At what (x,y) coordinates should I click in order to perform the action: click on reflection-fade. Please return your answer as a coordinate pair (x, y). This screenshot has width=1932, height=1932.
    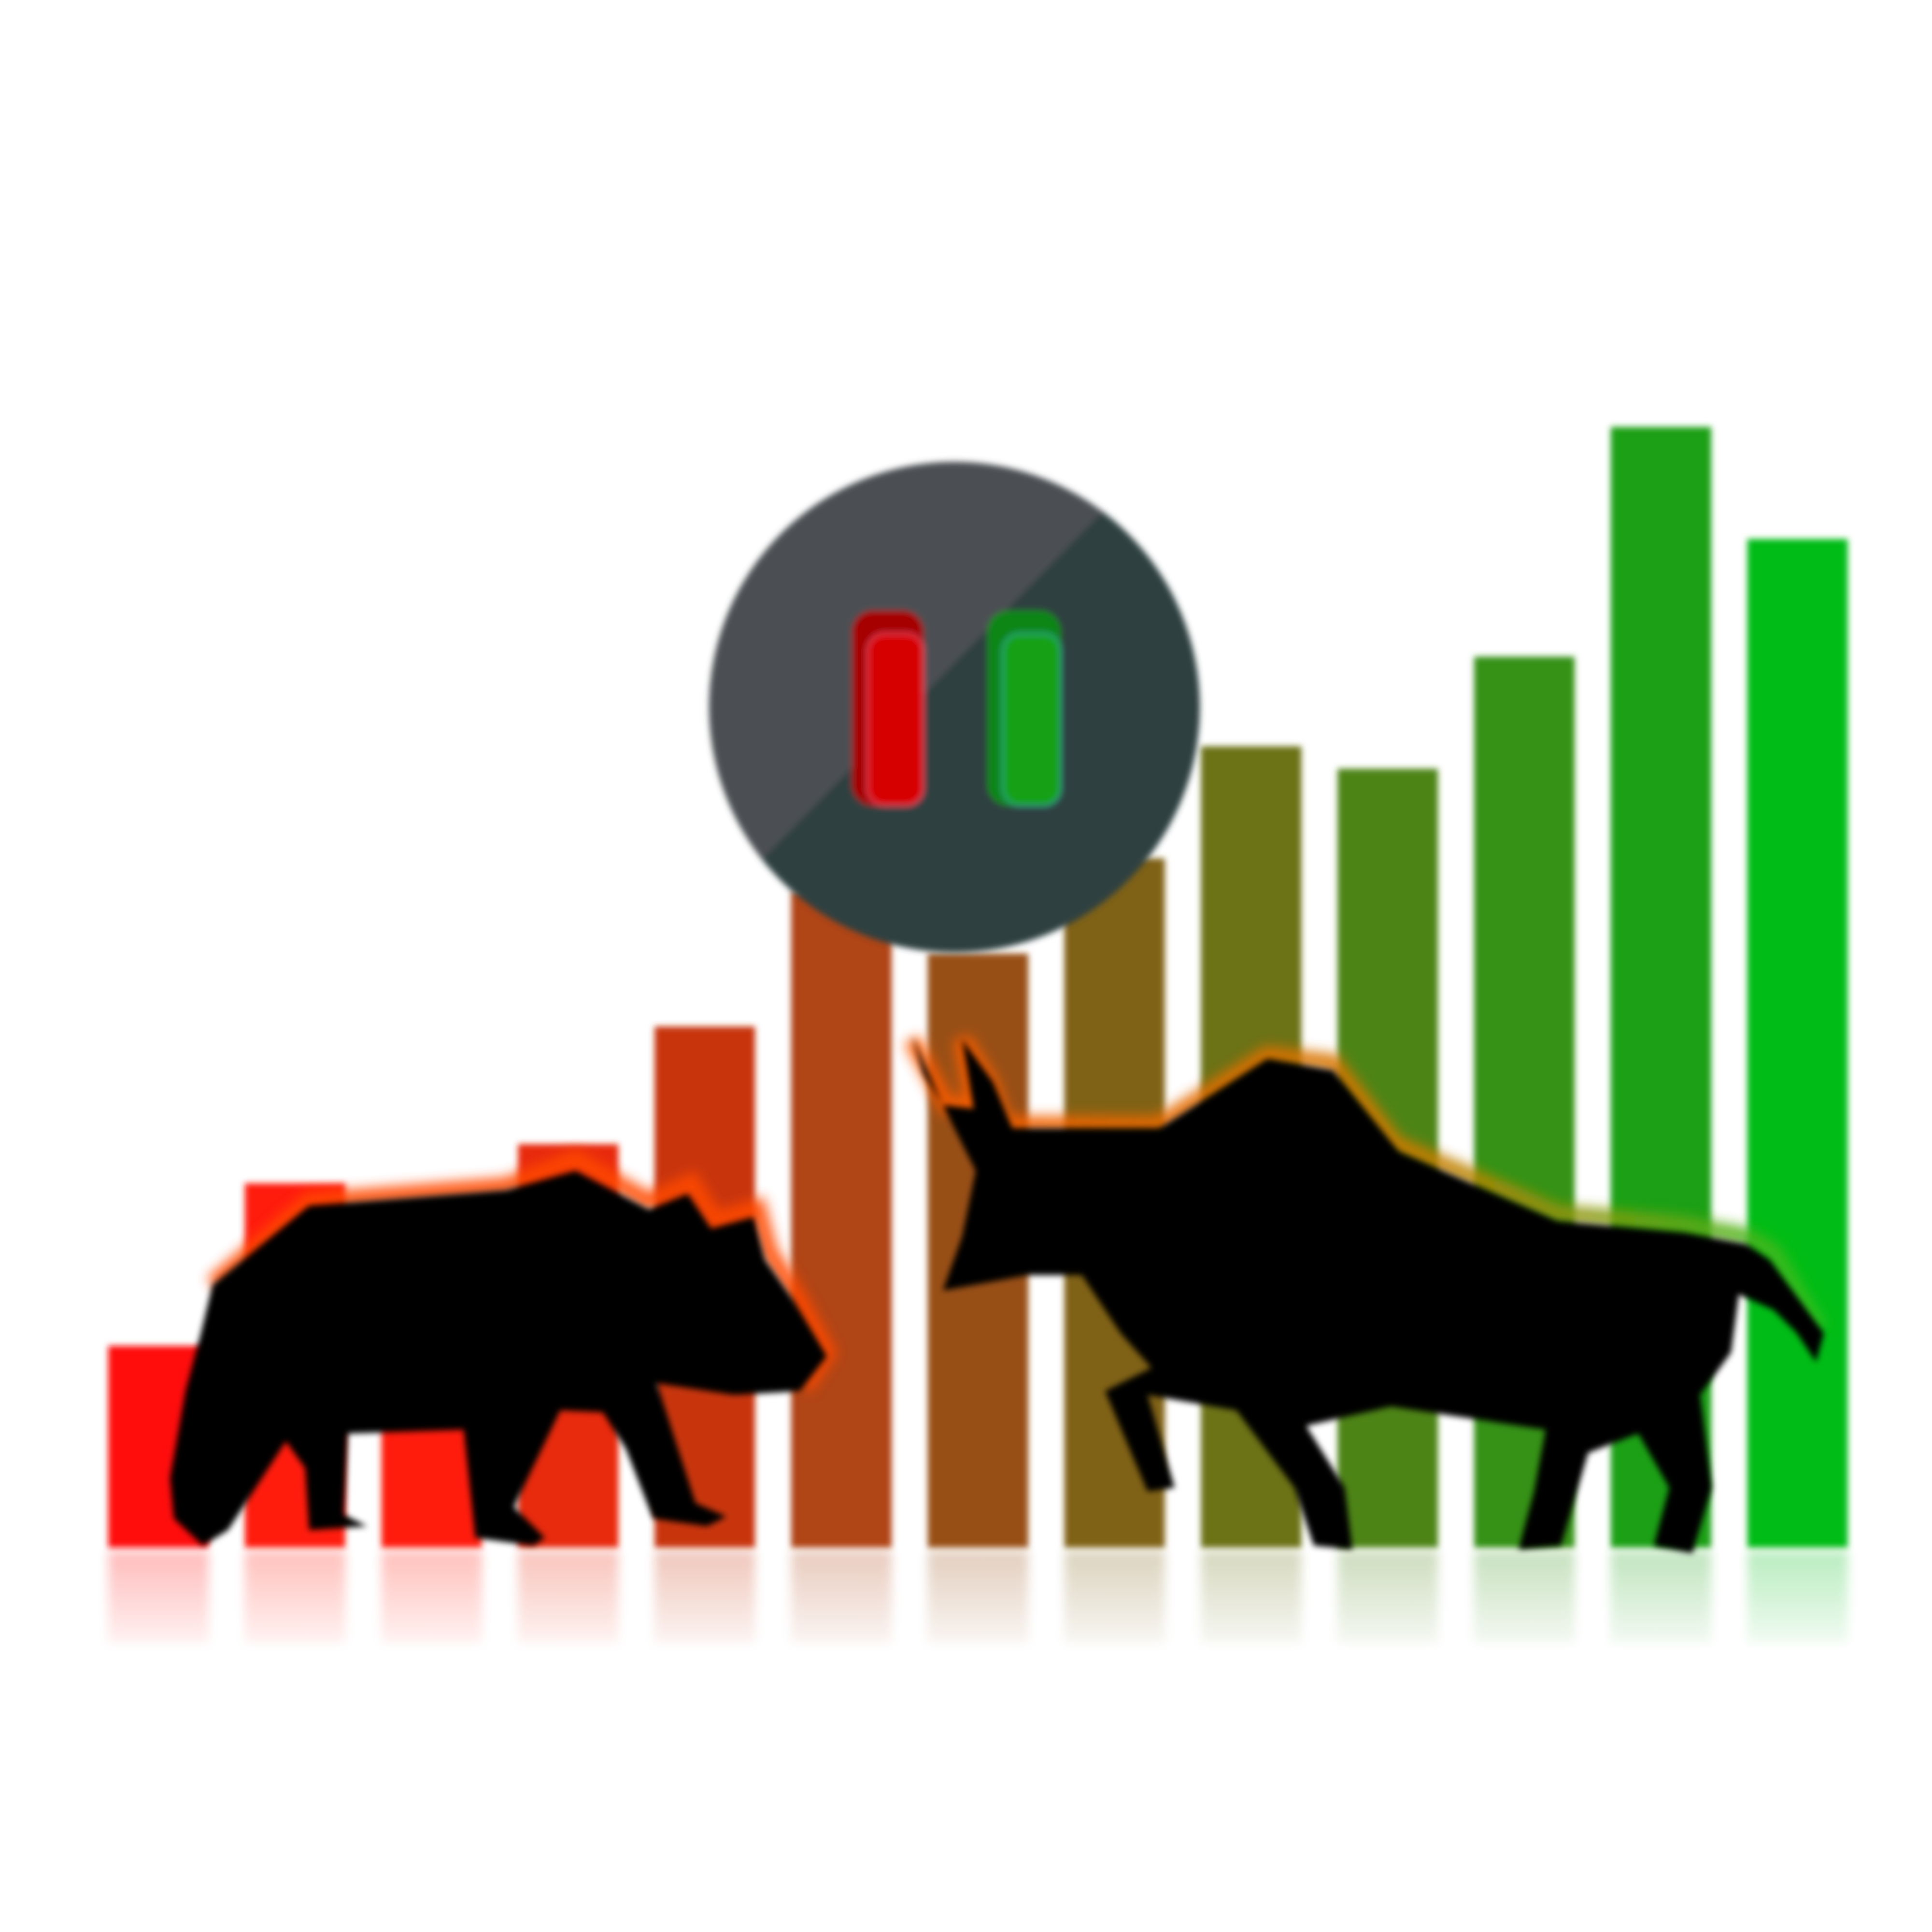
    Looking at the image, I should click on (975, 1607).